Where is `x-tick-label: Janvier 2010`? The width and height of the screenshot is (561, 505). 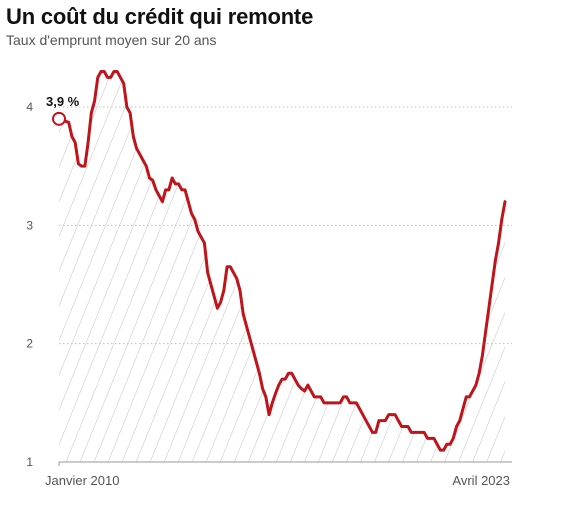 x-tick-label: Janvier 2010 is located at coordinates (82, 480).